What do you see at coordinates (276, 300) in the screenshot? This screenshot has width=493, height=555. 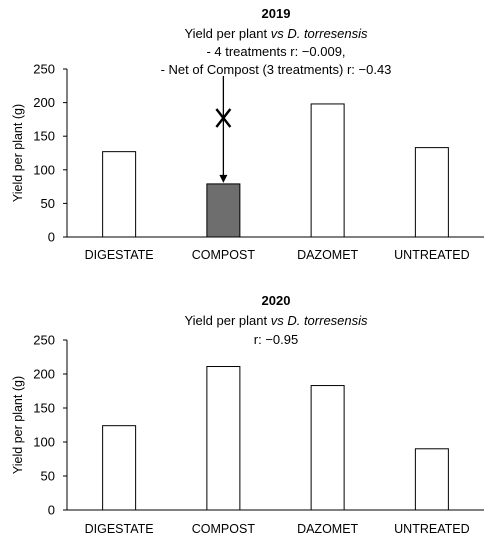 I see `chart-title: 2020` at bounding box center [276, 300].